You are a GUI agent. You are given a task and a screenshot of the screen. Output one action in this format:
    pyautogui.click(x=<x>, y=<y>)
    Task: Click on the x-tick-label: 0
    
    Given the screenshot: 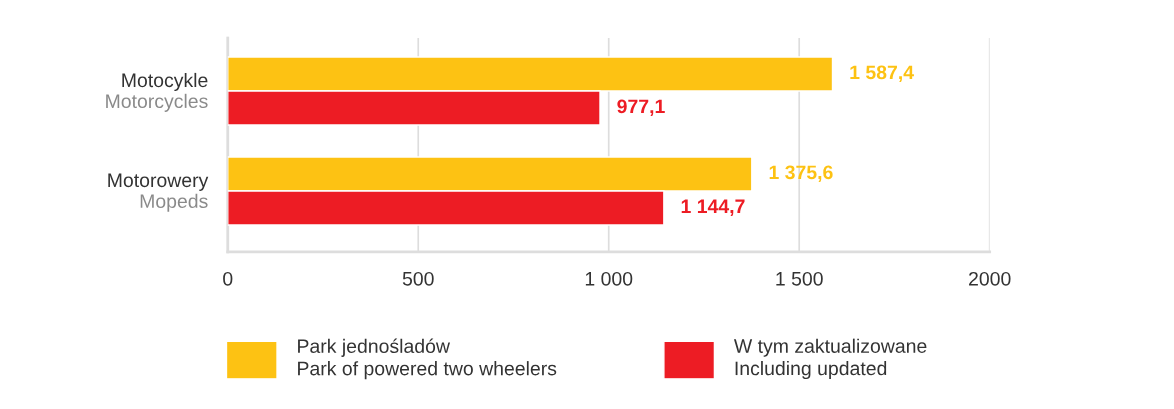 What is the action you would take?
    pyautogui.click(x=228, y=278)
    